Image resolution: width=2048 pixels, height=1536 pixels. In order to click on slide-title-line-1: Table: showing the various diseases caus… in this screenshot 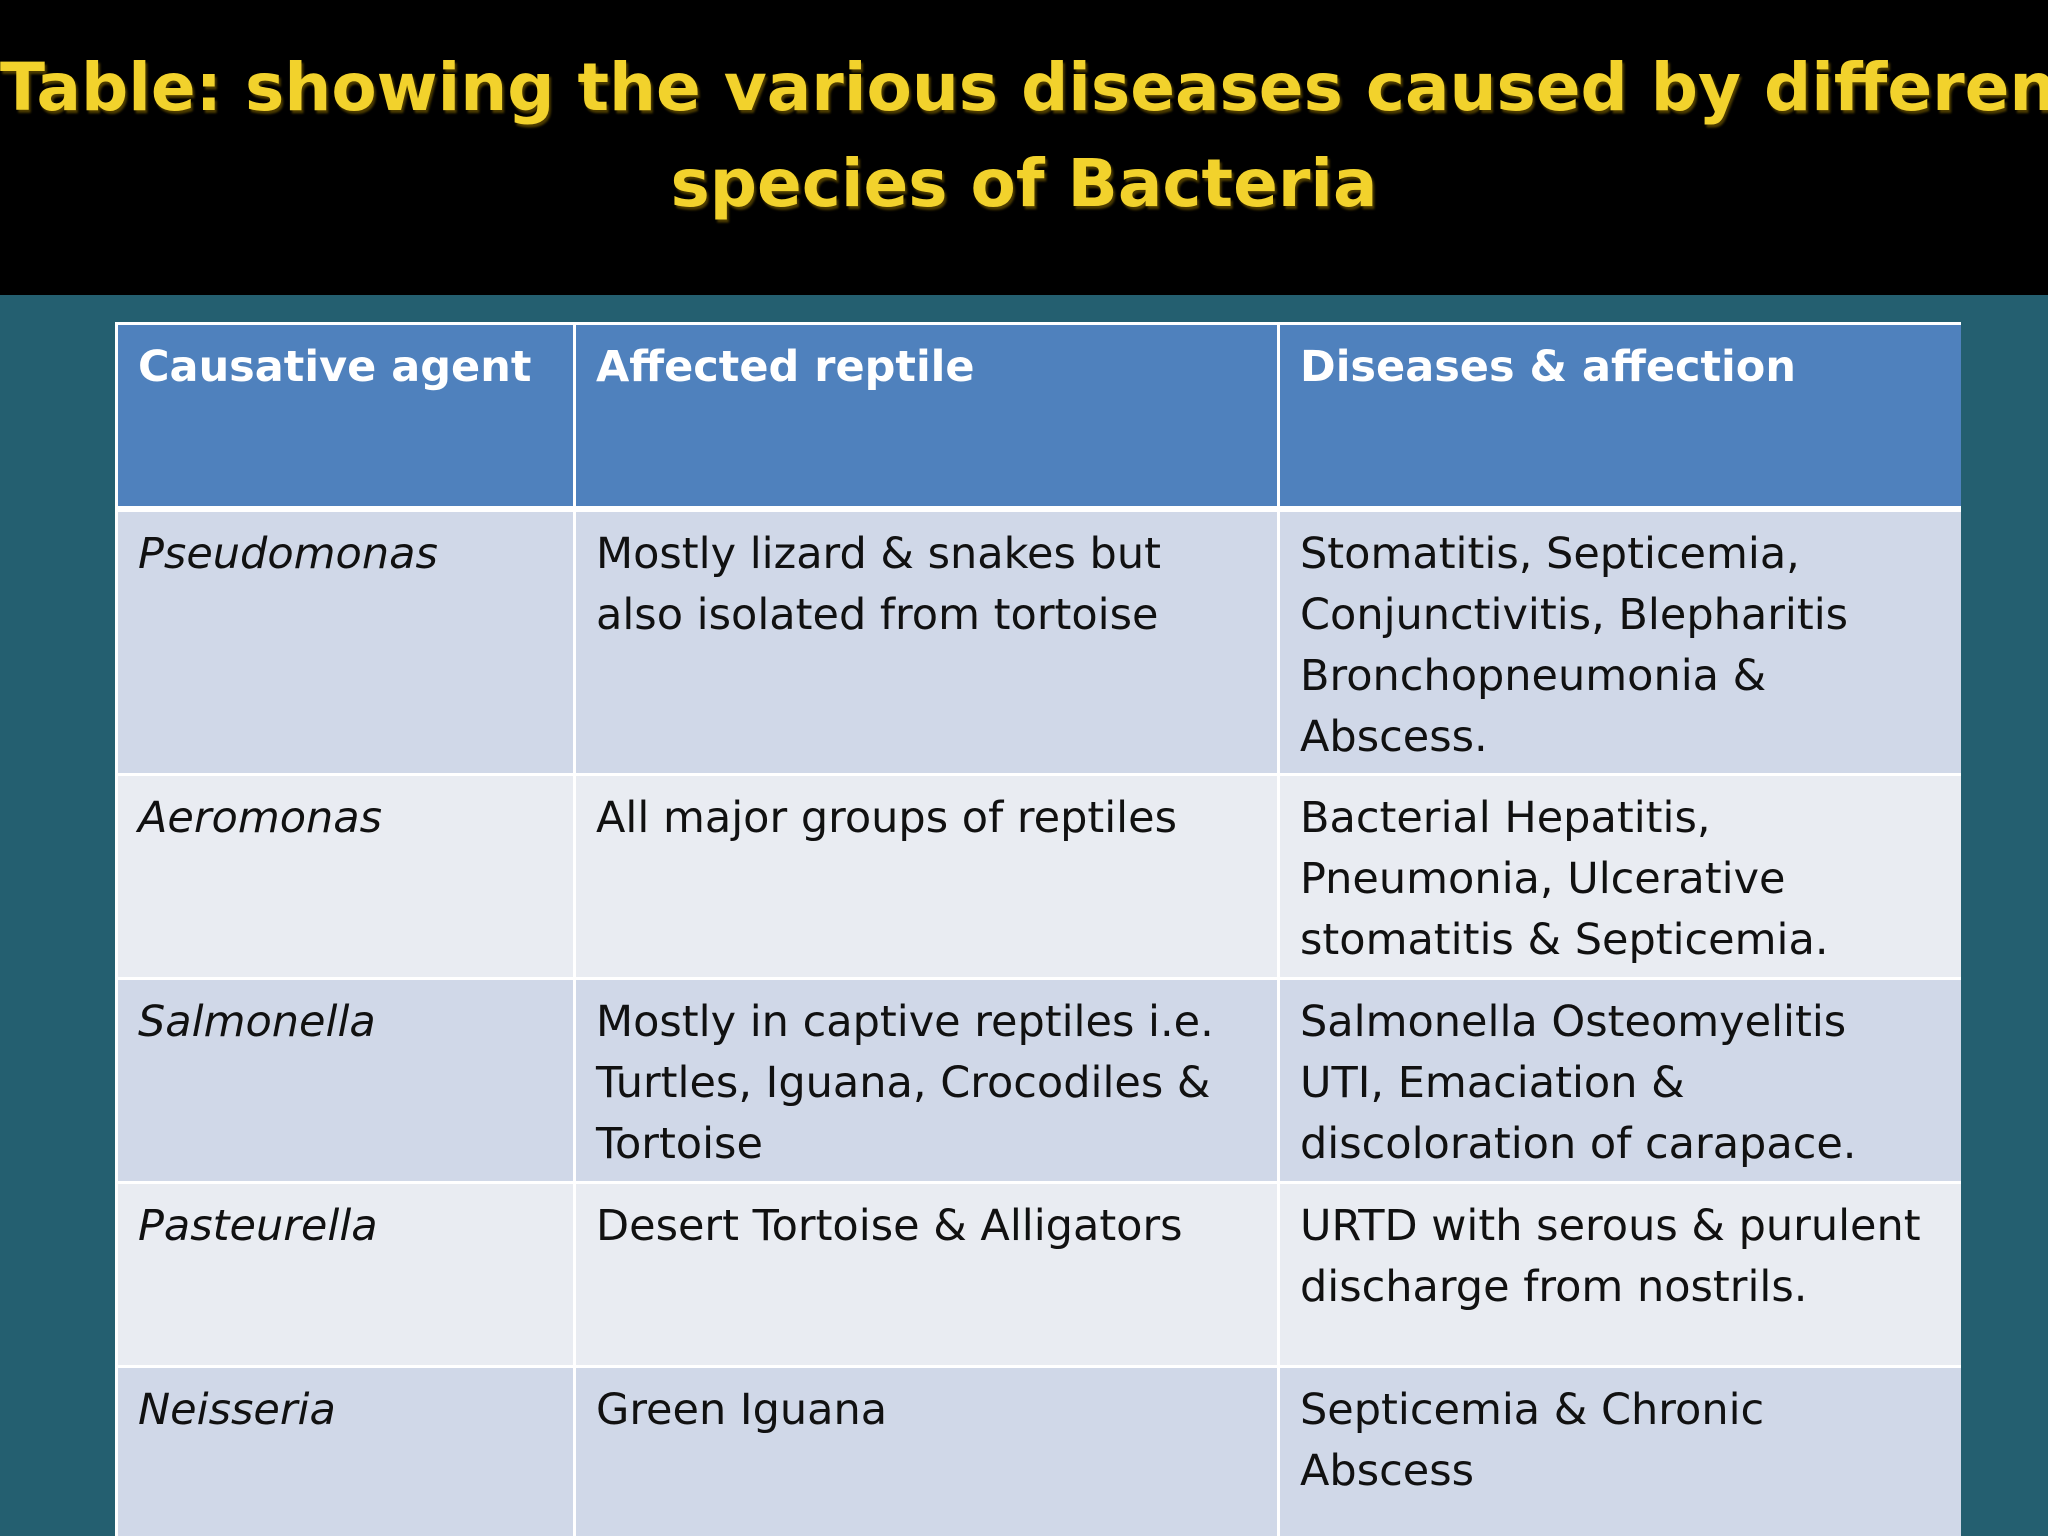, I will do `click(1024, 87)`.